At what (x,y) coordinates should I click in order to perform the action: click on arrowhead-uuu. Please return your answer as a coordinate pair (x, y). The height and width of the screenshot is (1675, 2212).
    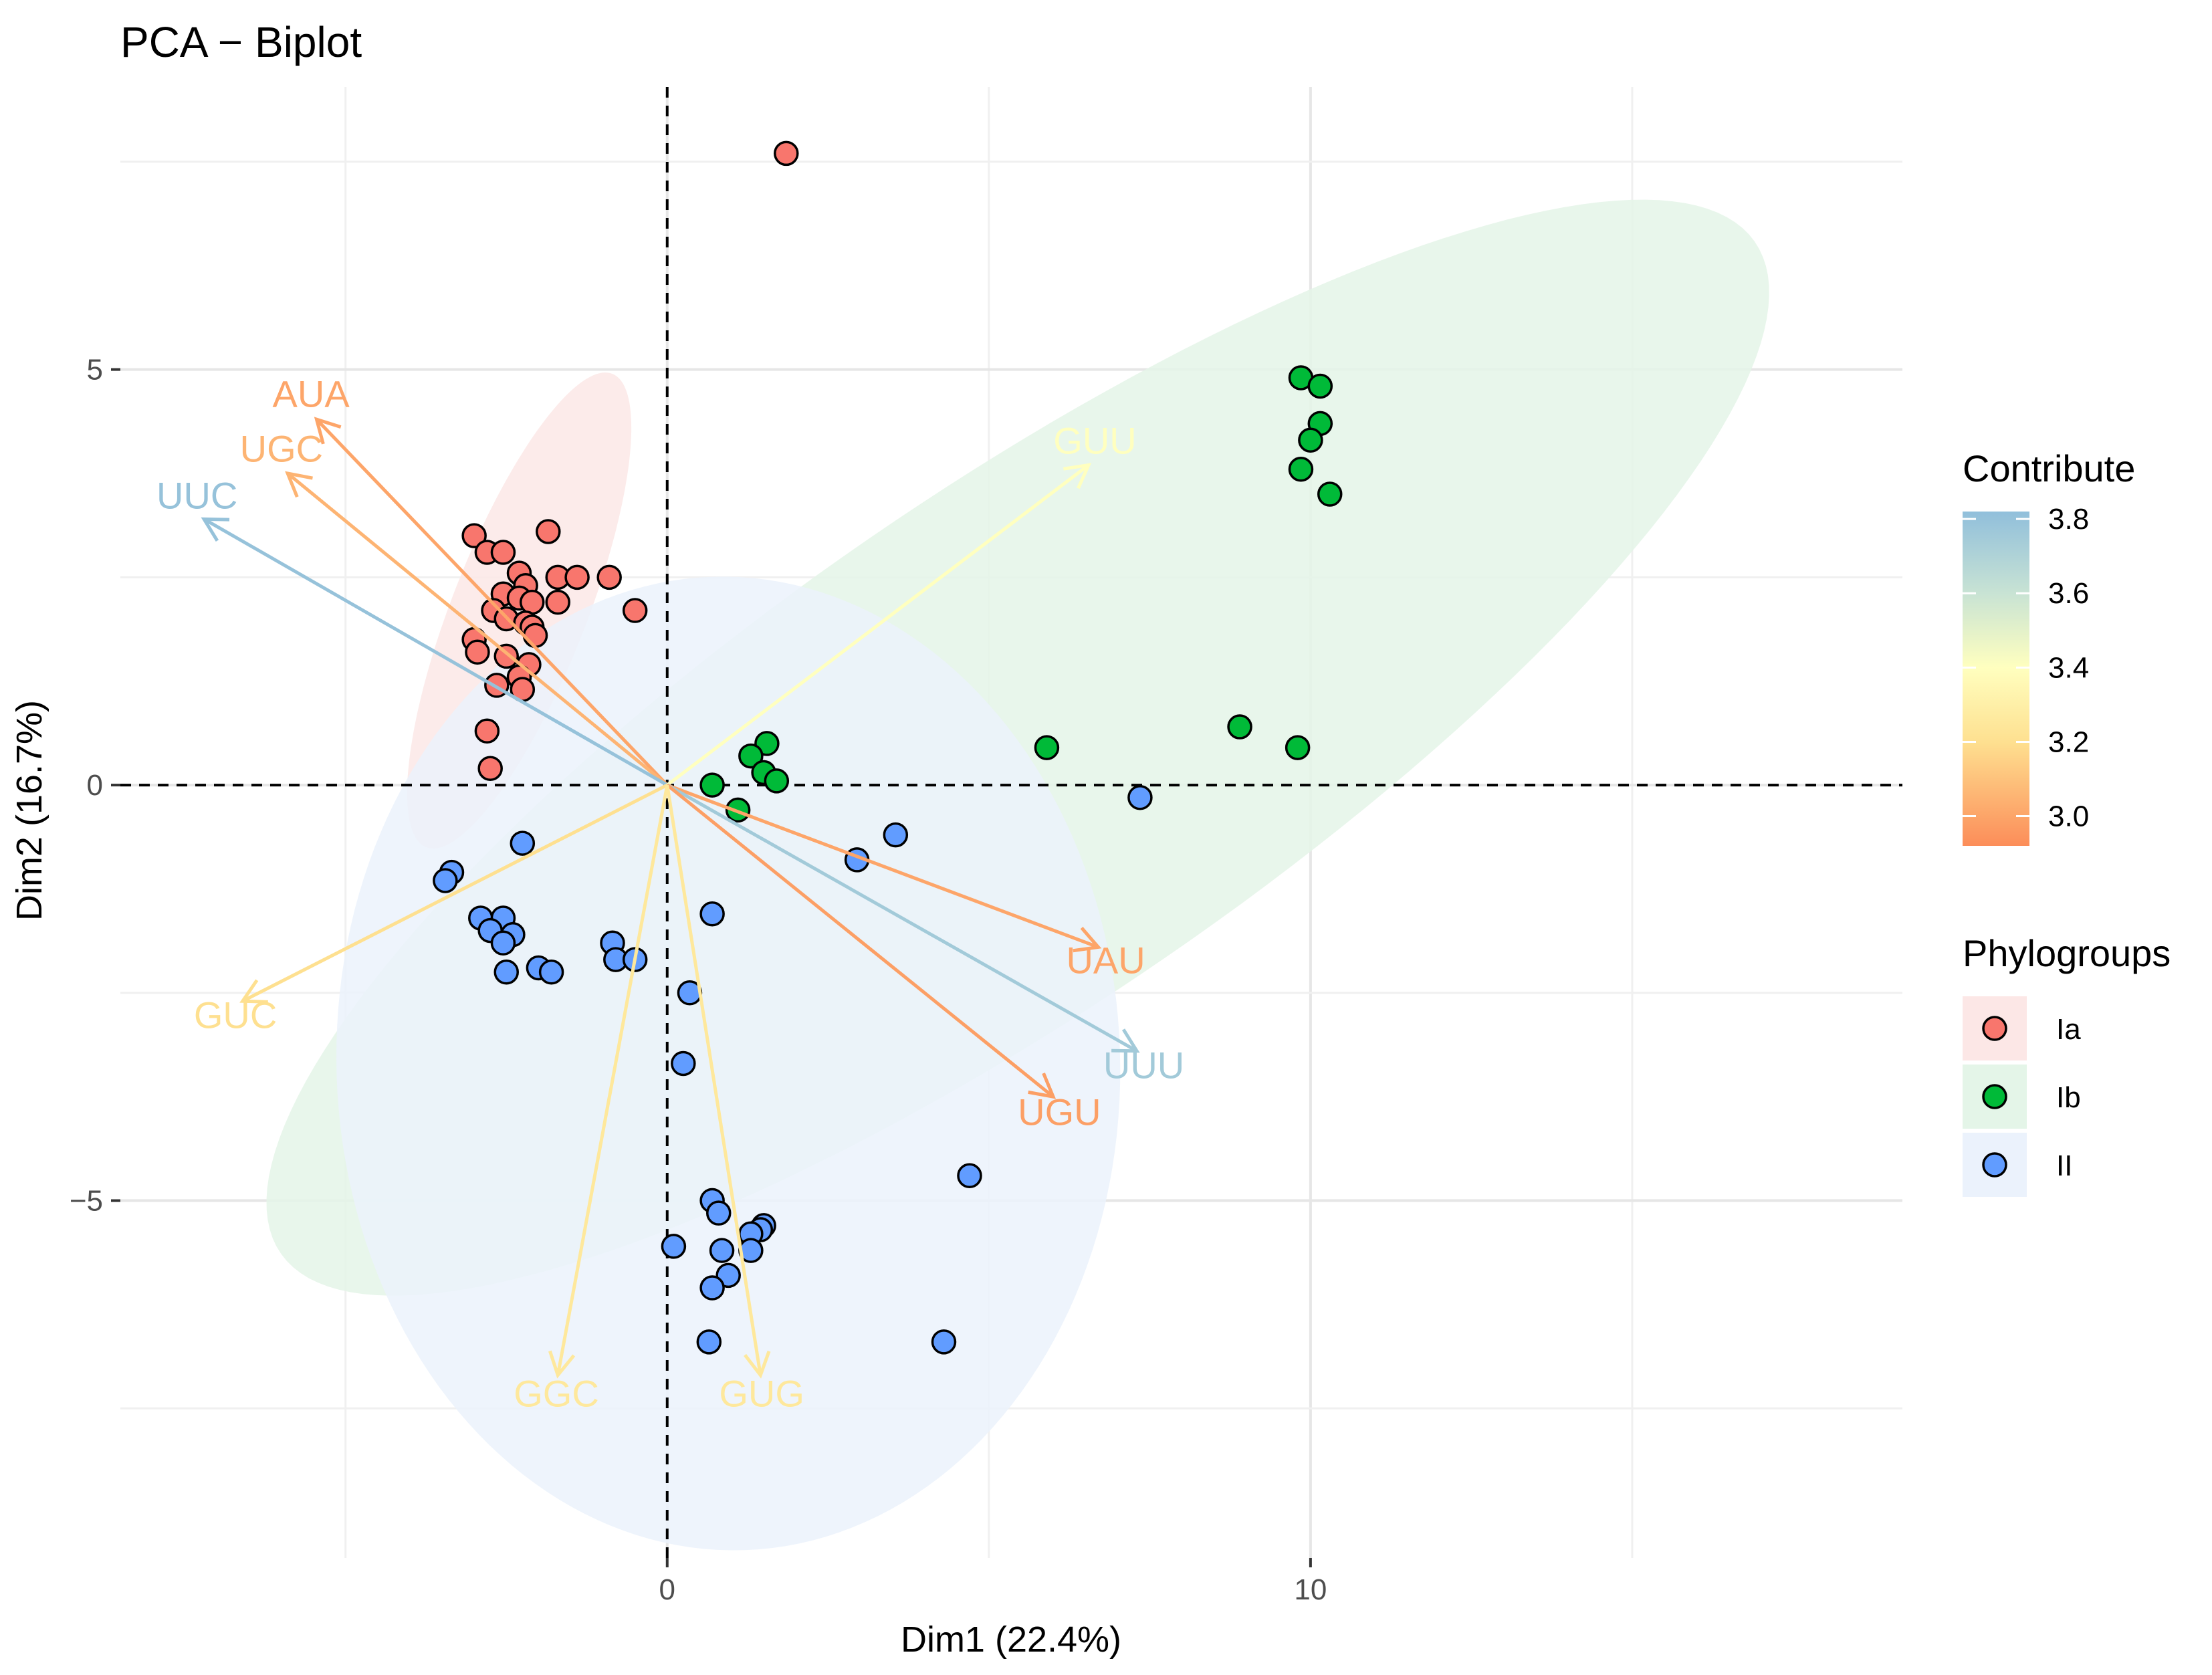
    Looking at the image, I should click on (1125, 1040).